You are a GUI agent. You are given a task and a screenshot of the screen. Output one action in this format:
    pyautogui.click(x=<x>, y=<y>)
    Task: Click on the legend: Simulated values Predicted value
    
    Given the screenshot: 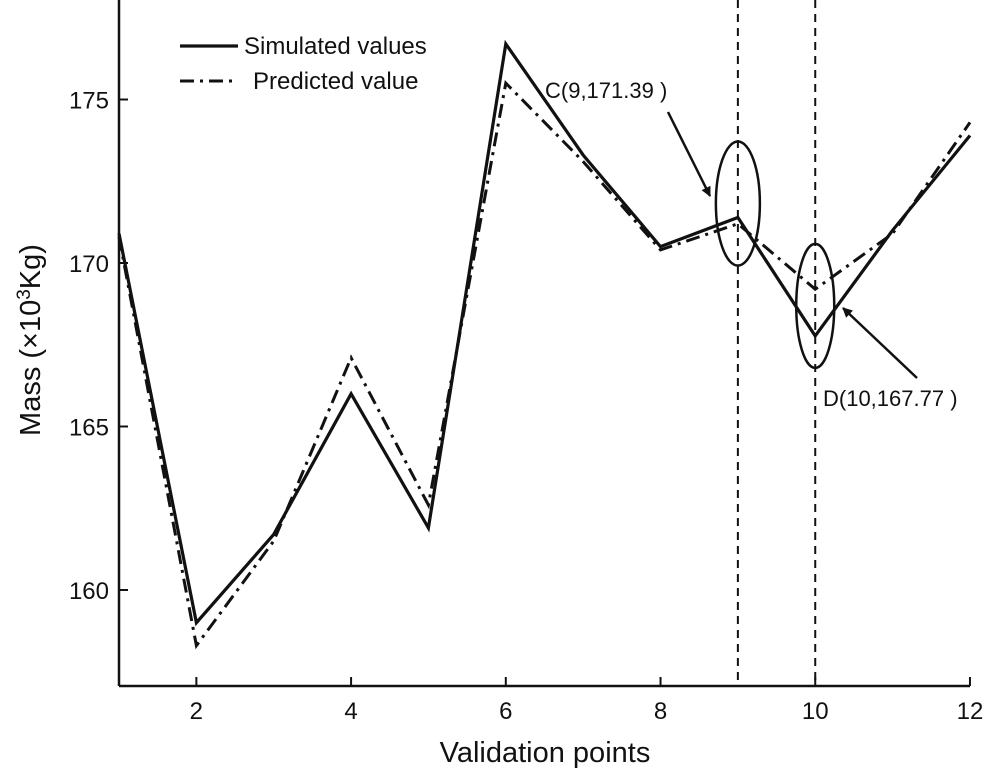 What is the action you would take?
    pyautogui.click(x=303, y=64)
    